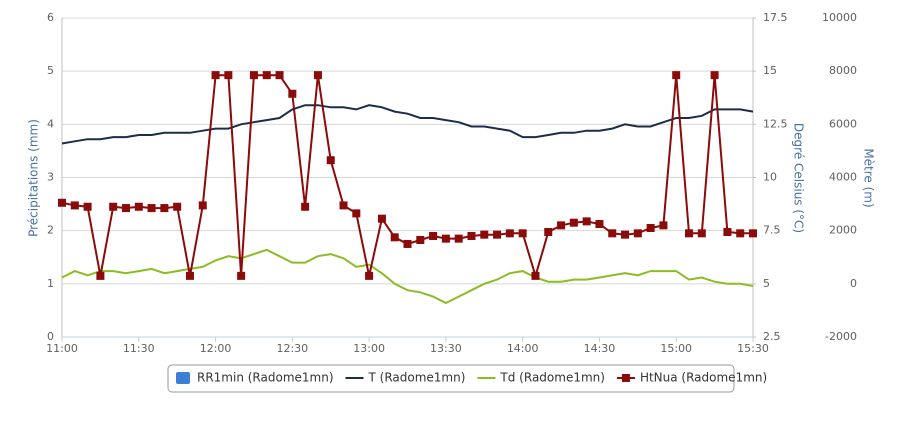 The height and width of the screenshot is (432, 903). Describe the element at coordinates (523, 348) in the screenshot. I see `x-tick-label: 14:00` at that location.